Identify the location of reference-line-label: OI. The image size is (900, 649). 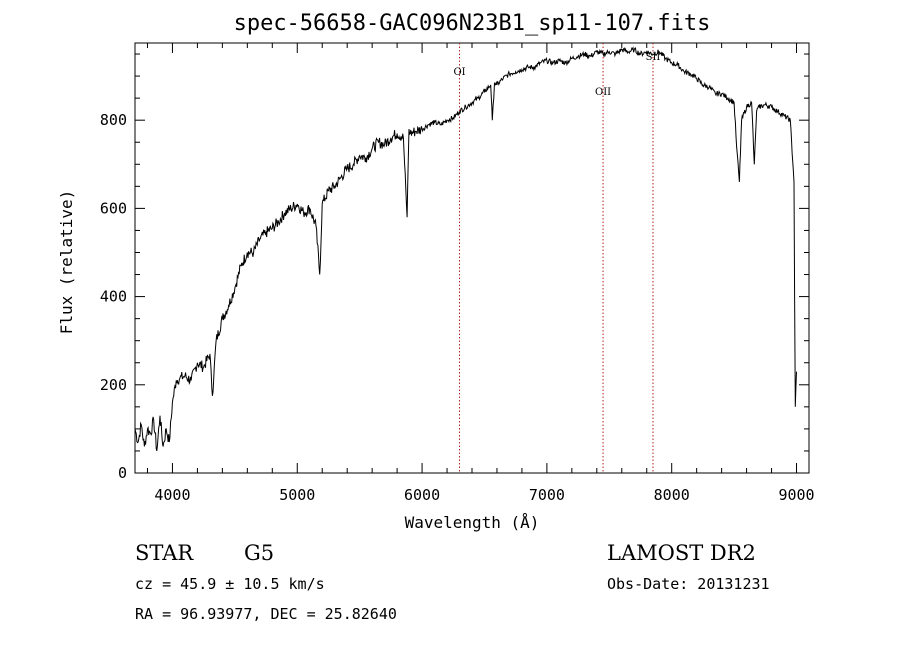
(459, 72).